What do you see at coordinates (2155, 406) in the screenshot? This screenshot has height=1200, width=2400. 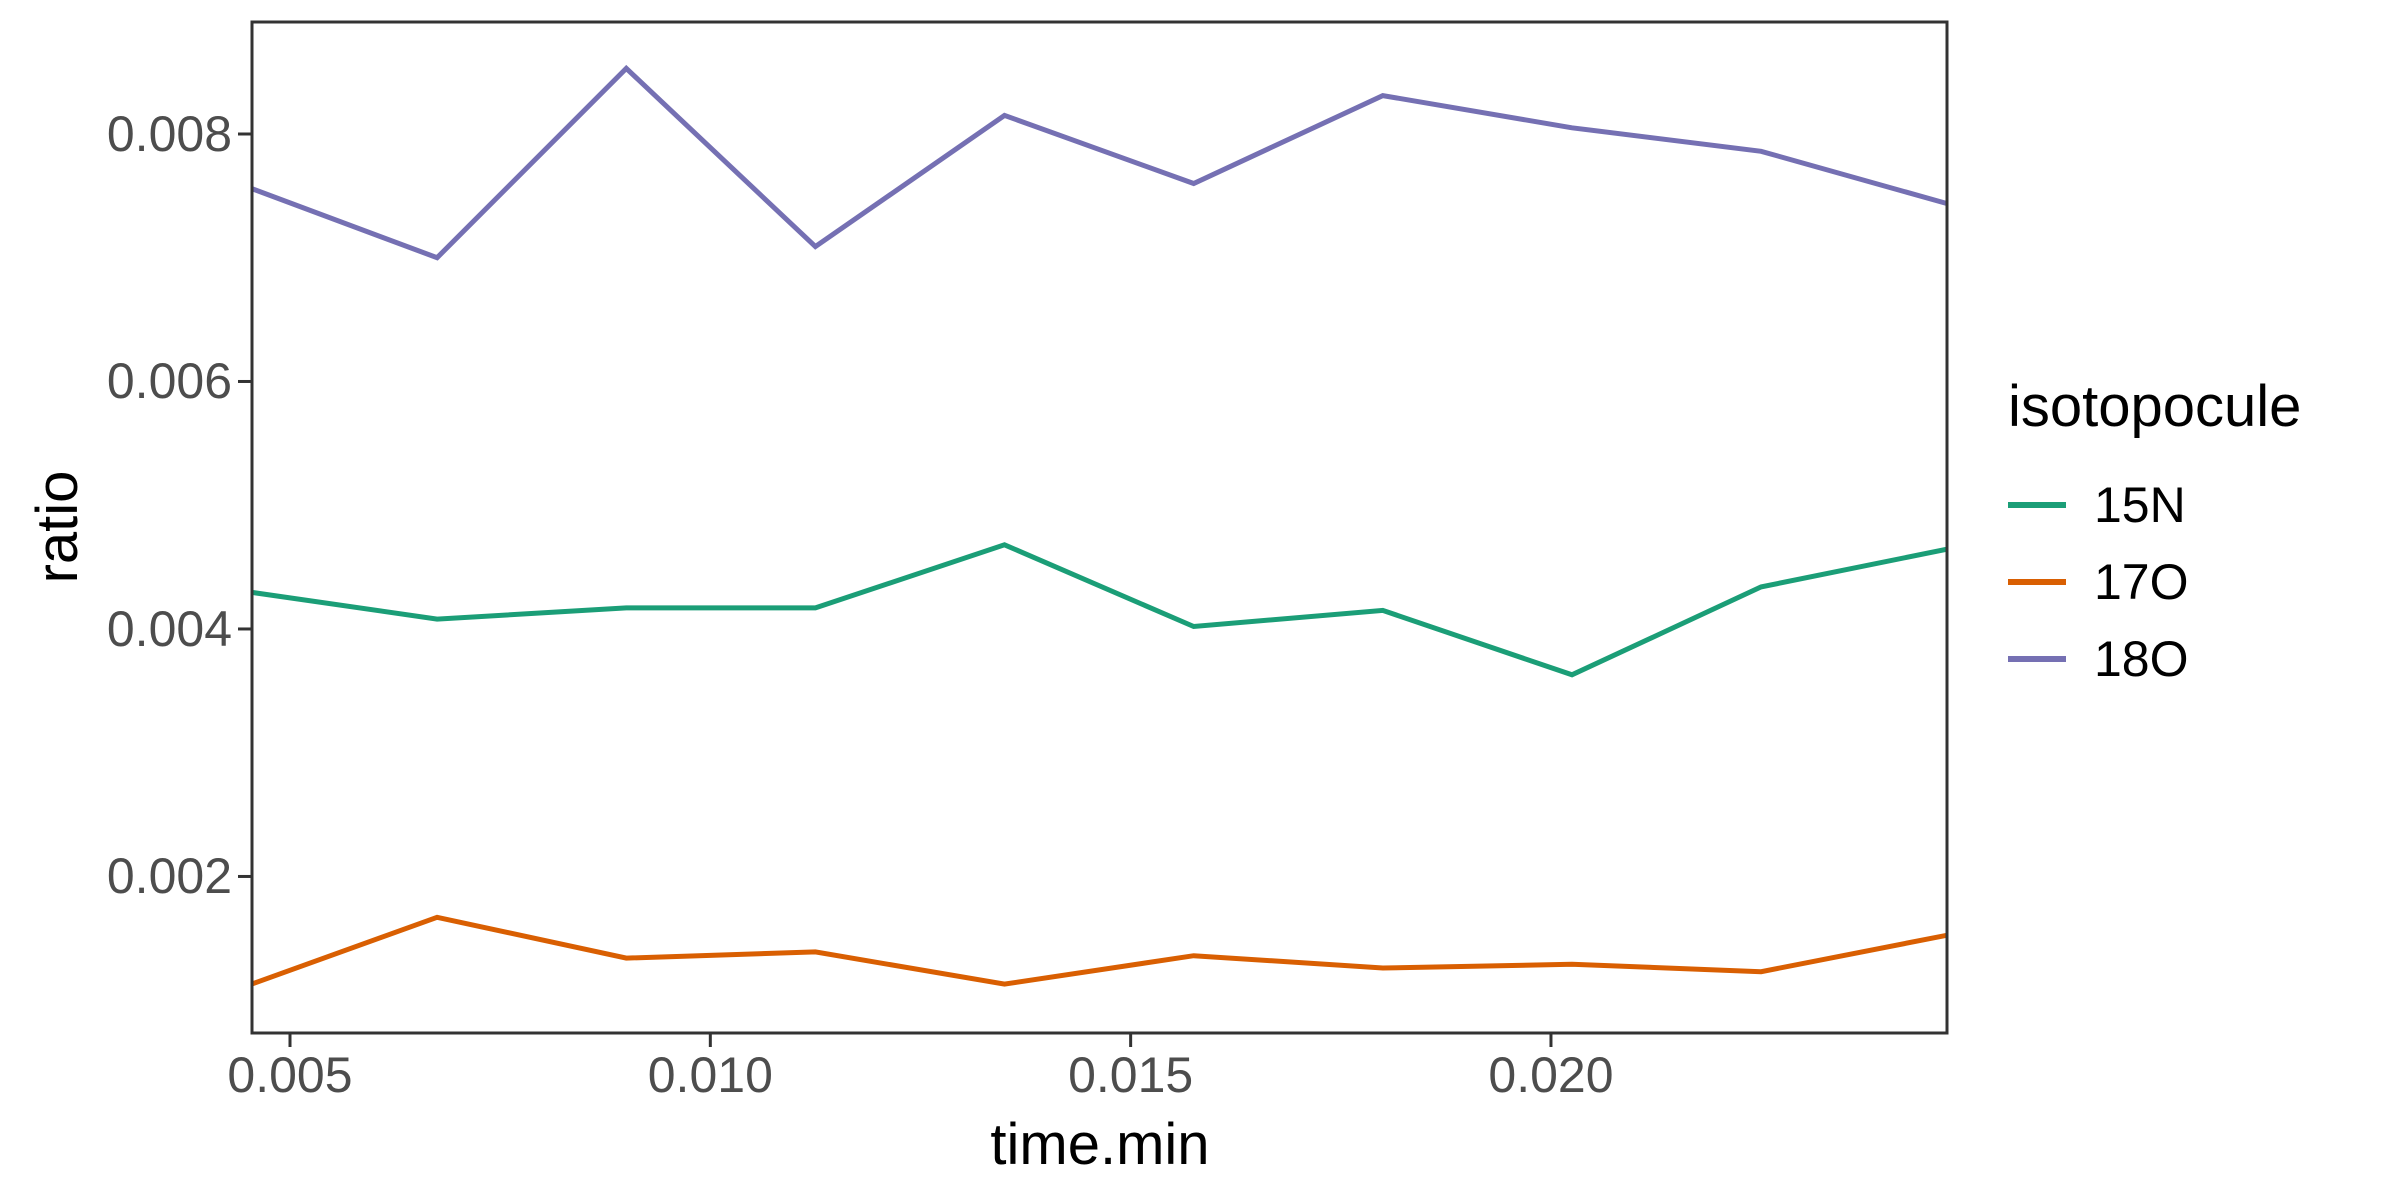 I see `legend-title: isotopocule` at bounding box center [2155, 406].